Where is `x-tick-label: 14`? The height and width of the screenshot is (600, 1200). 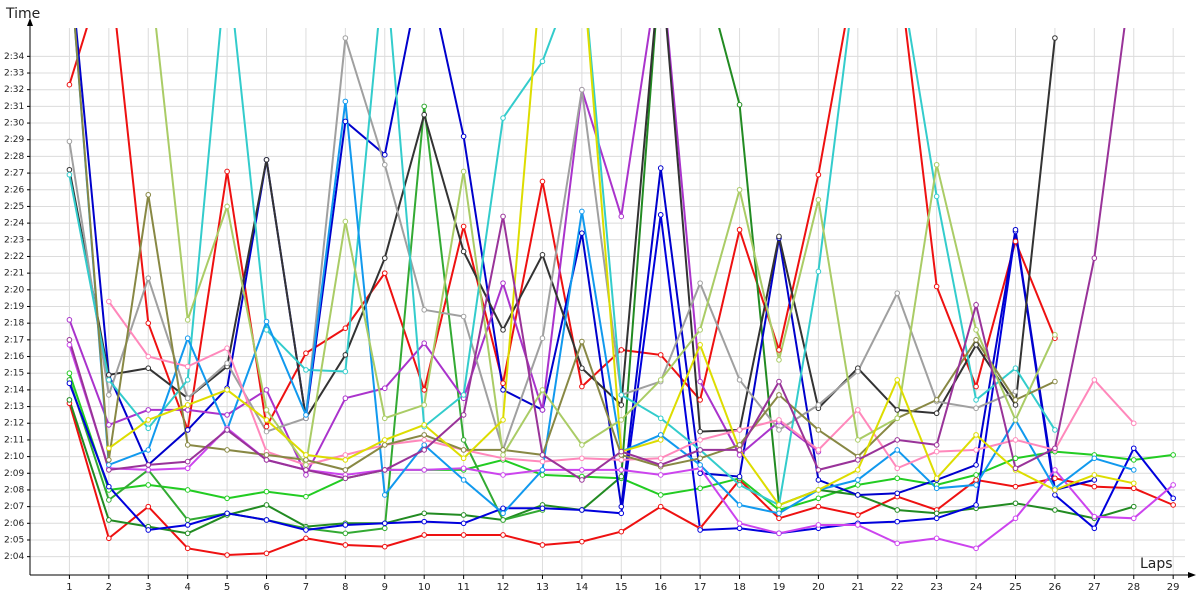
x-tick-label: 14 is located at coordinates (582, 587).